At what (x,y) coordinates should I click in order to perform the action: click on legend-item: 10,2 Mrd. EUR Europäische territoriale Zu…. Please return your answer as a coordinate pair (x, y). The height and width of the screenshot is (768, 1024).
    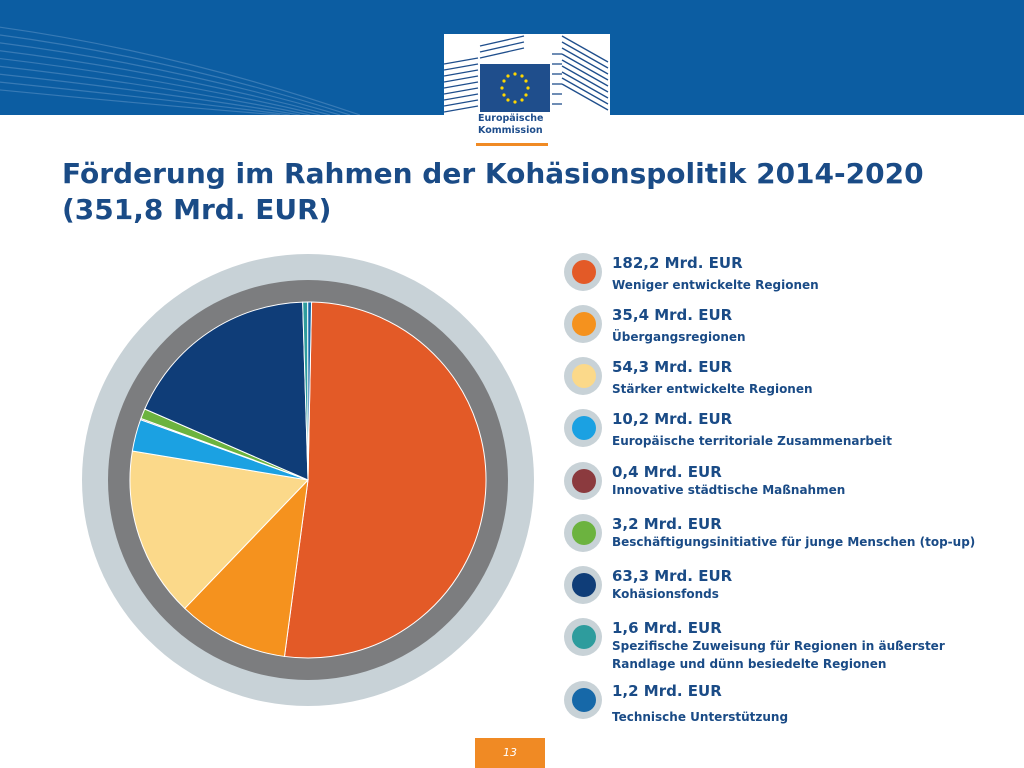
    Looking at the image, I should click on (789, 433).